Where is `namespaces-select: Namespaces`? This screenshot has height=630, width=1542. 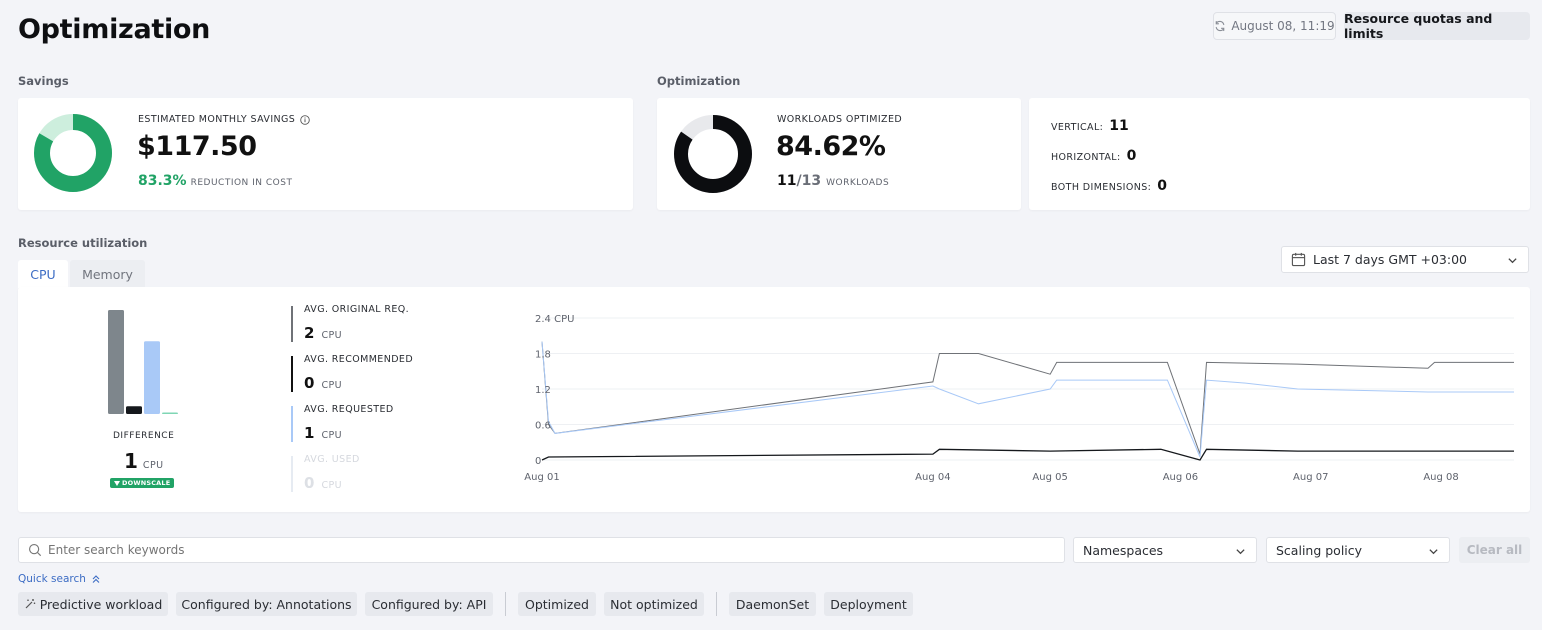 namespaces-select: Namespaces is located at coordinates (1165, 550).